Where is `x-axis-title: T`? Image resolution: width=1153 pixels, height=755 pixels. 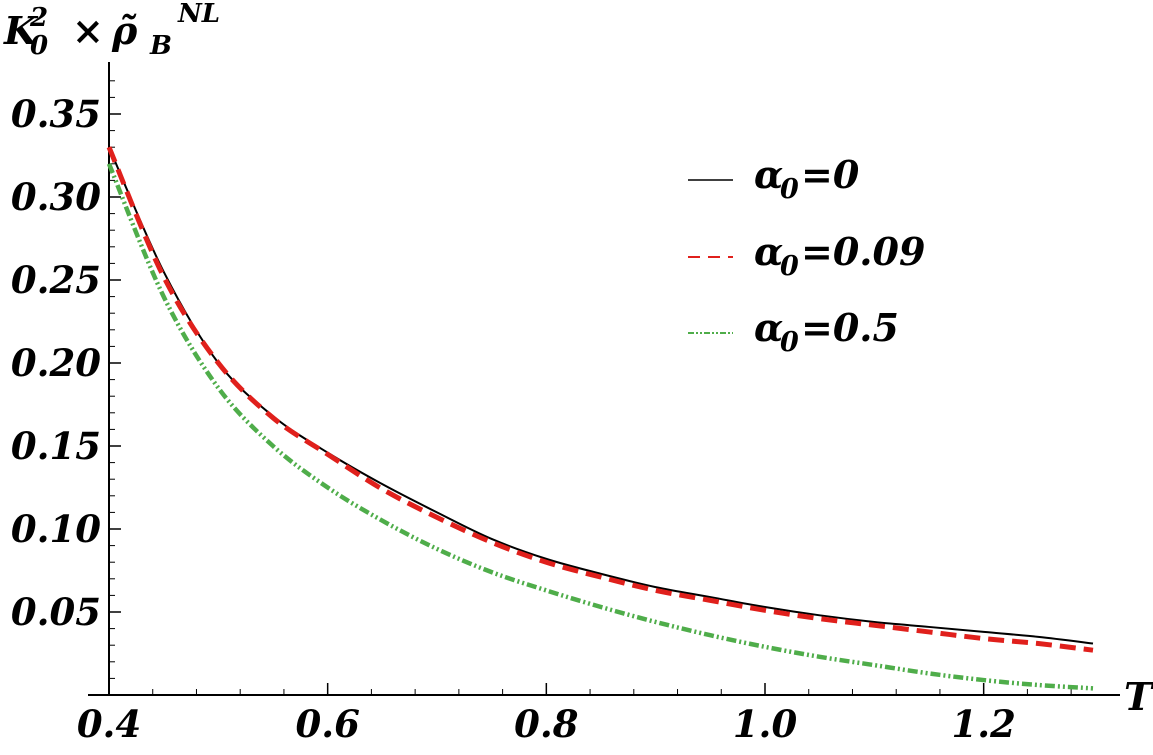
x-axis-title: T is located at coordinates (1138, 696).